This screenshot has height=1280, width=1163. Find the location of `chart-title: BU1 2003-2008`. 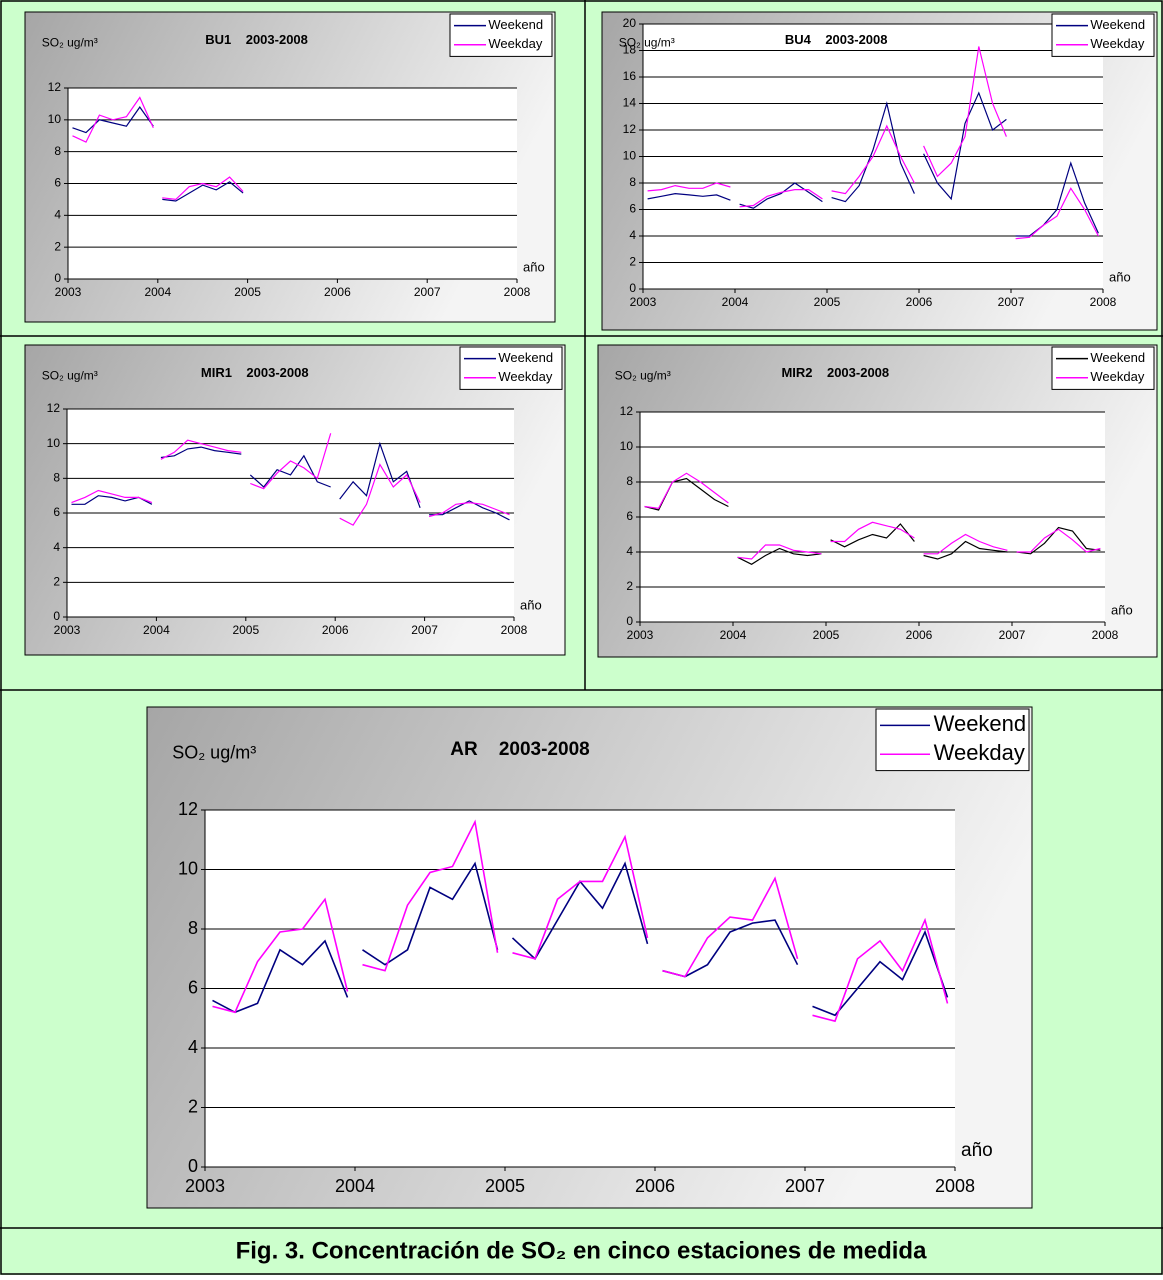

chart-title: BU1 2003-2008 is located at coordinates (256, 39).